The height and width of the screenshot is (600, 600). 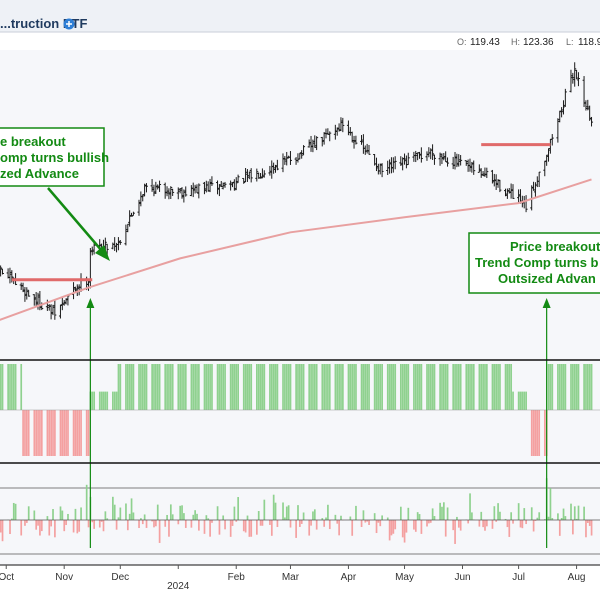 I want to click on ohlc-low-key: L:, so click(x=570, y=42).